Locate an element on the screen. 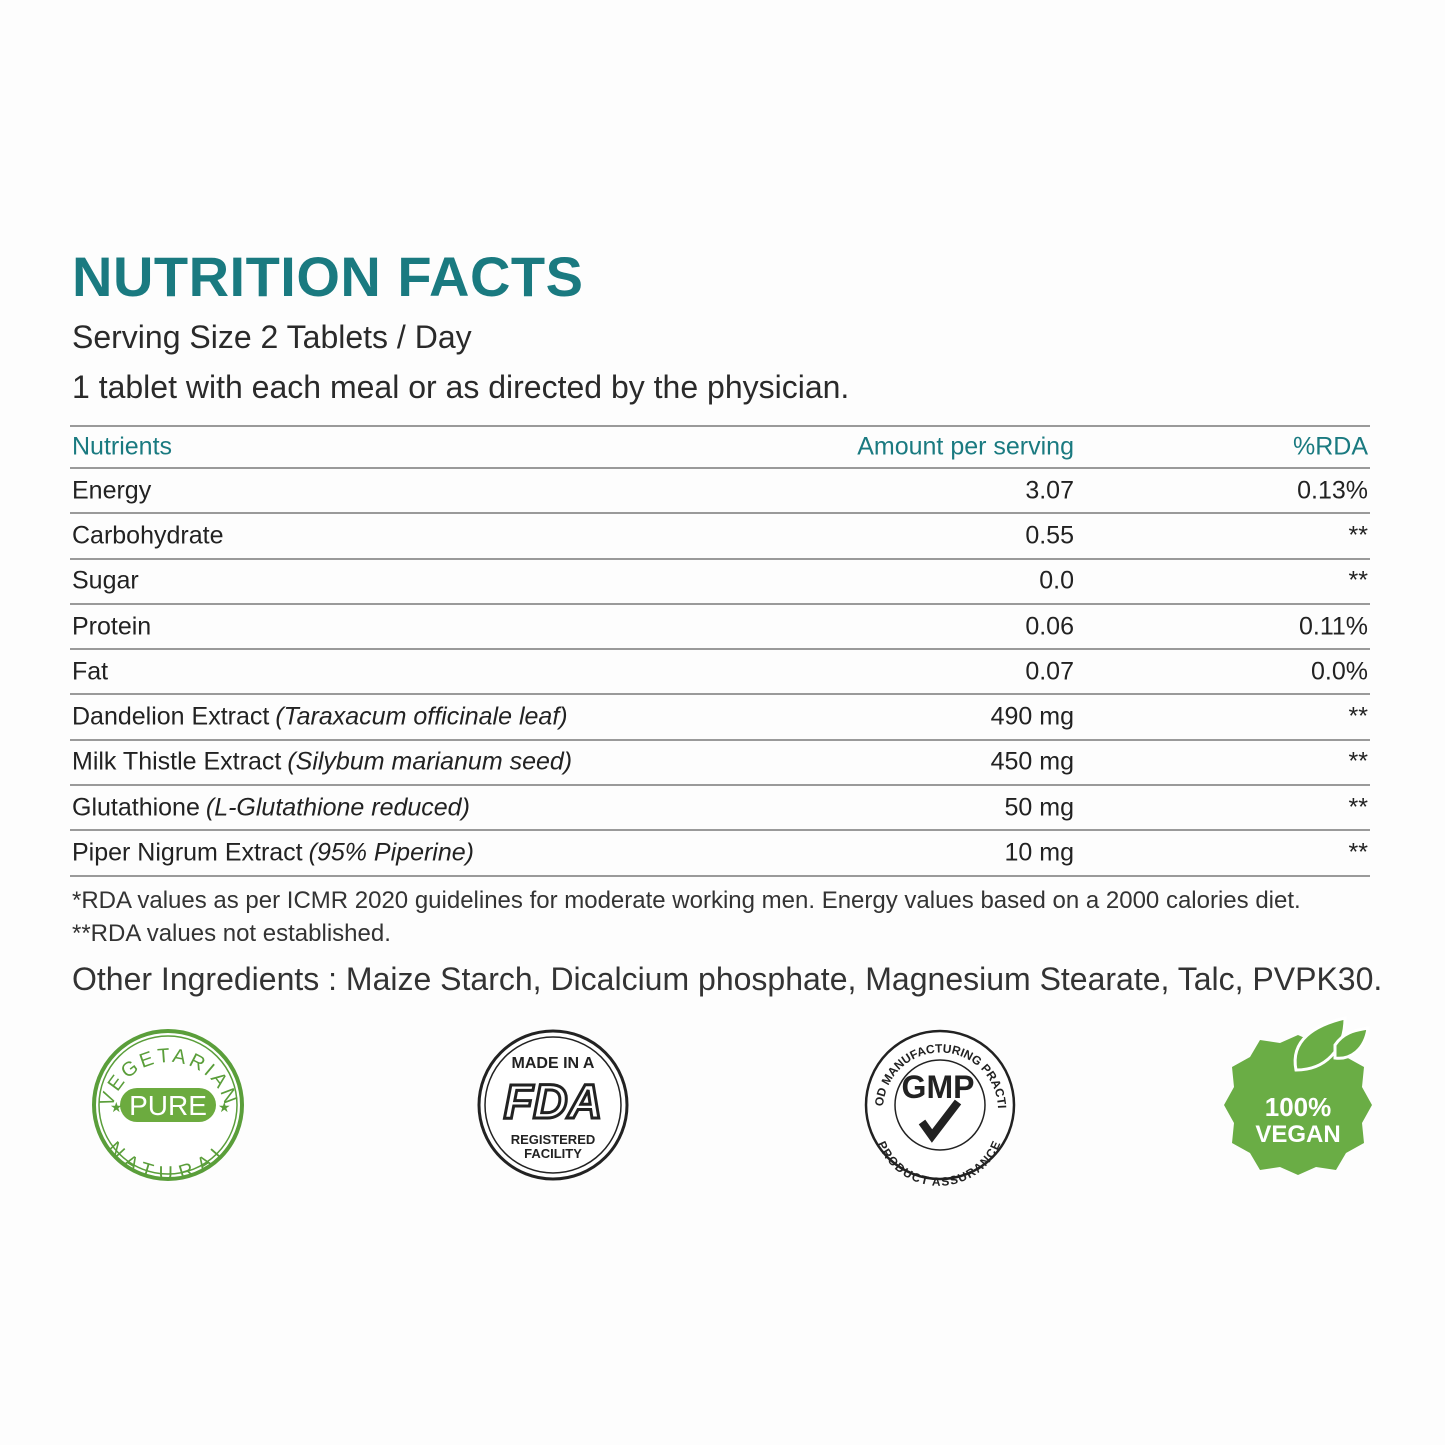 The width and height of the screenshot is (1445, 1445). nutrient-name: Fat is located at coordinates (90, 671).